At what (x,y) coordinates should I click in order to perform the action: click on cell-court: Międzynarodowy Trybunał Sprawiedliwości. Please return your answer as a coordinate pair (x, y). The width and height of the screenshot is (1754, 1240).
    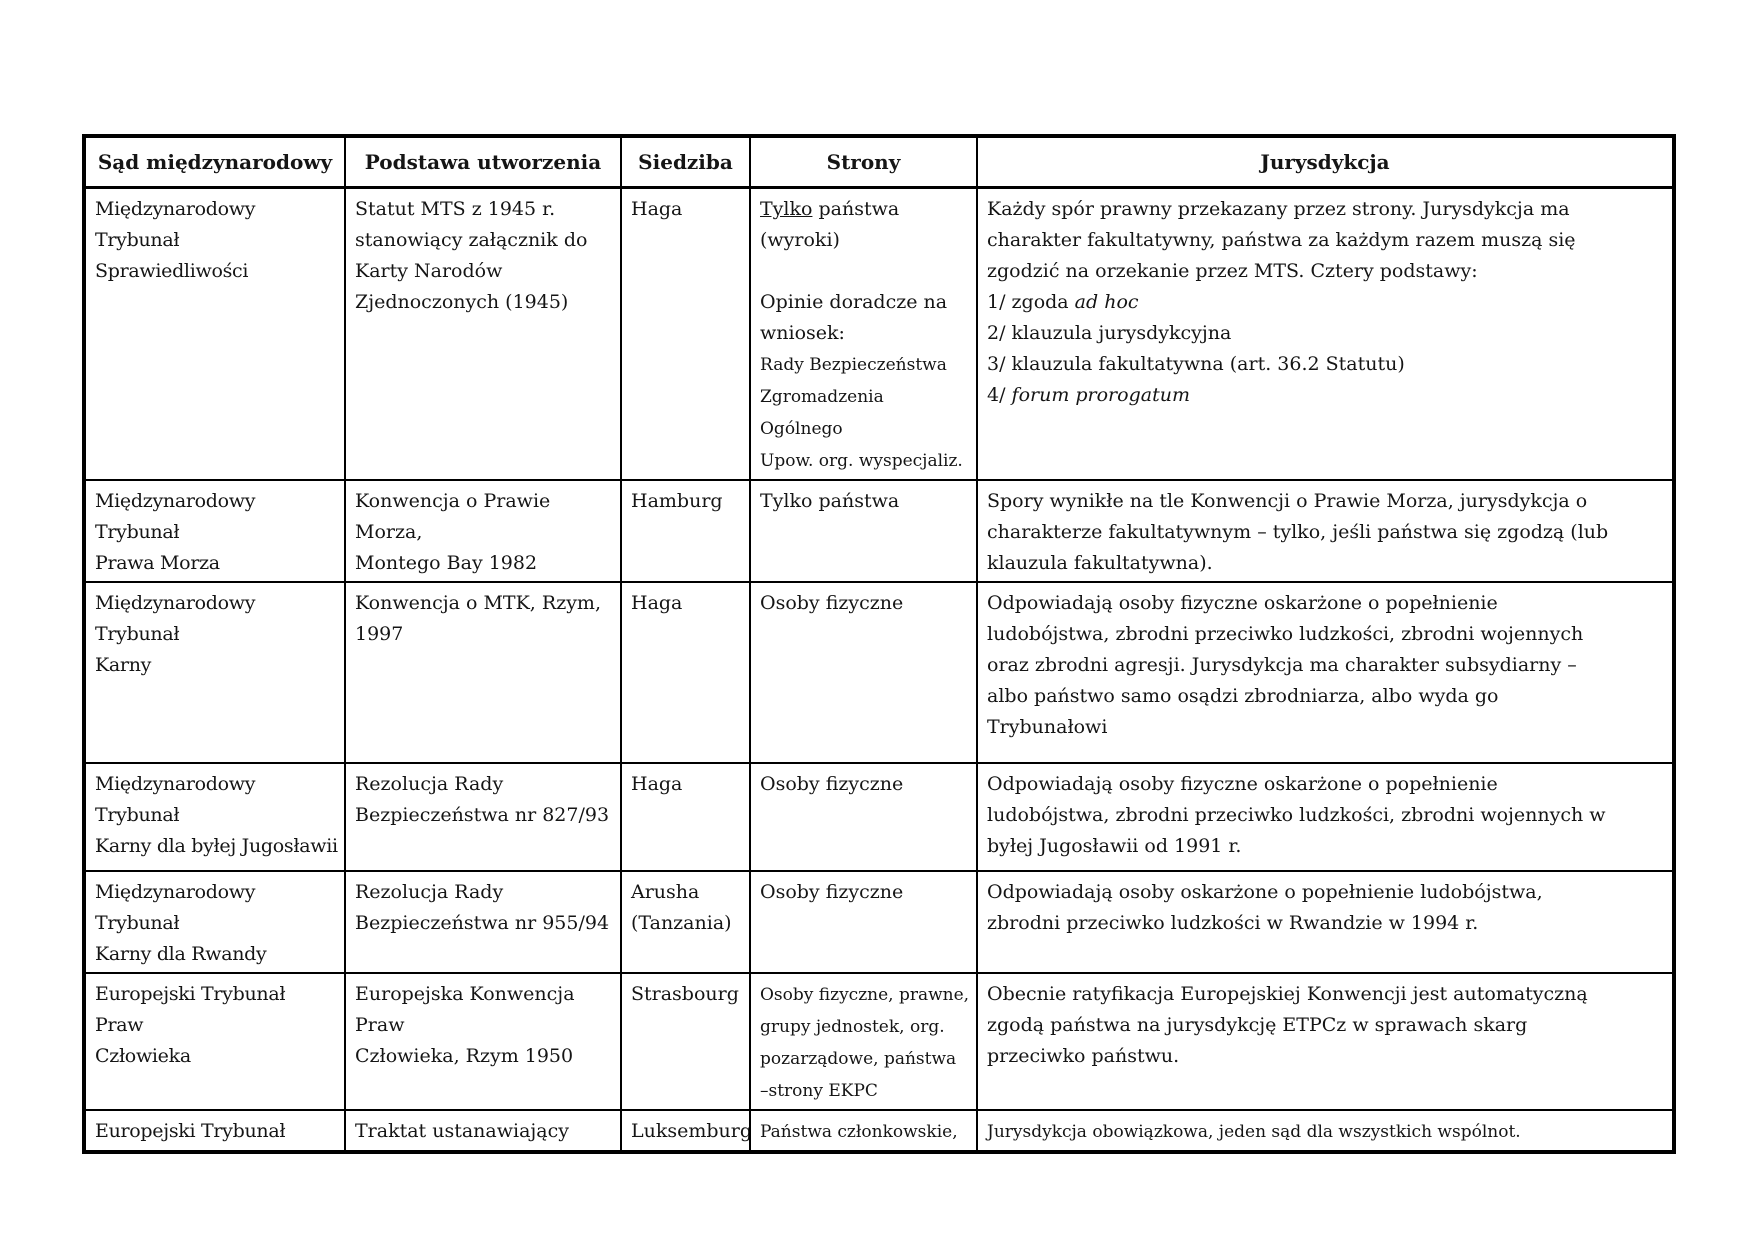
    Looking at the image, I should click on (214, 333).